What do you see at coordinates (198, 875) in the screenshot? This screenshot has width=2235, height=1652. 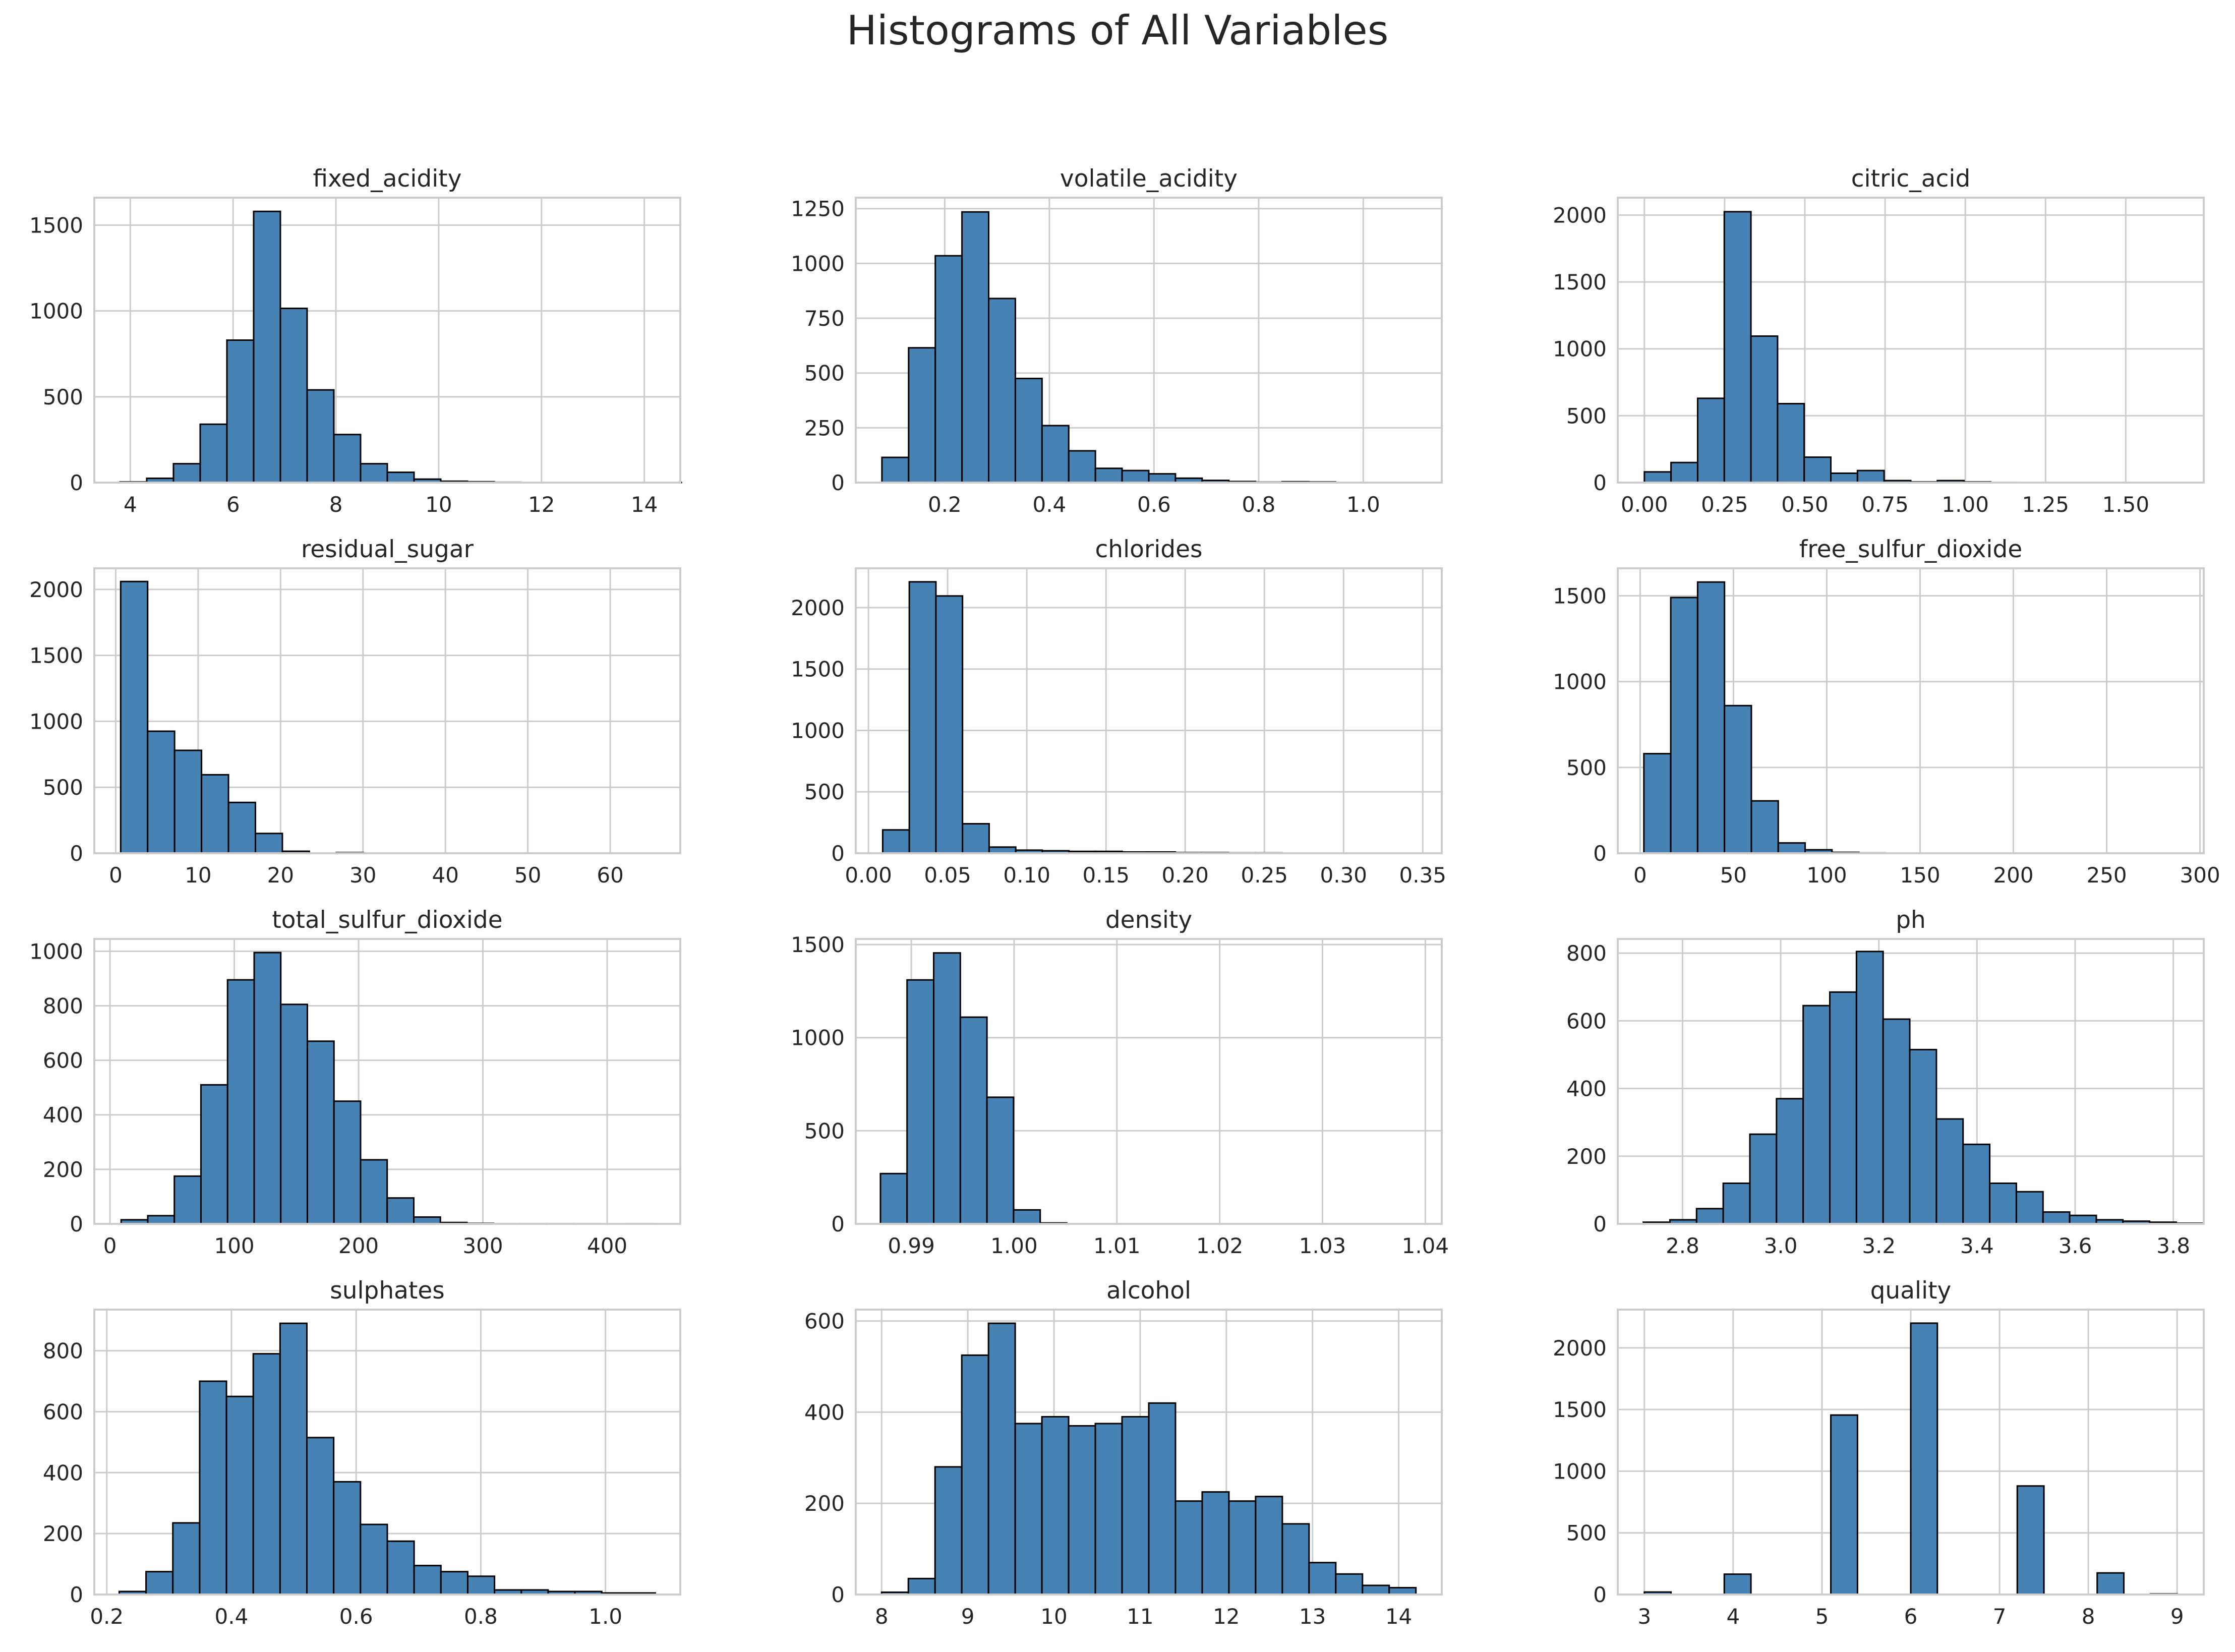 I see `x-tick-label: 10` at bounding box center [198, 875].